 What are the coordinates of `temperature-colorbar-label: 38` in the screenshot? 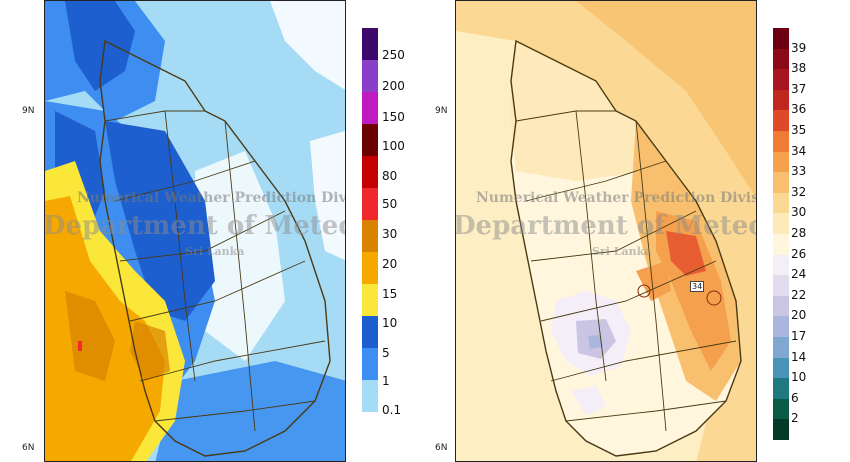 It's located at (799, 68).